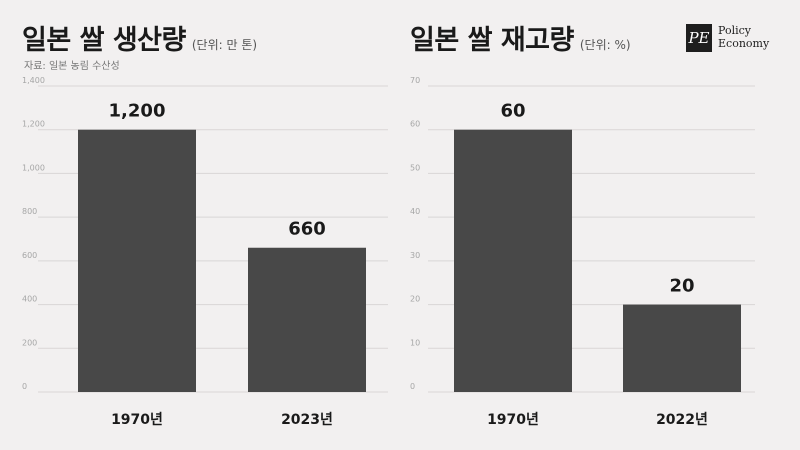 The width and height of the screenshot is (800, 450). Describe the element at coordinates (512, 111) in the screenshot. I see `stock-data-label: 60` at that location.